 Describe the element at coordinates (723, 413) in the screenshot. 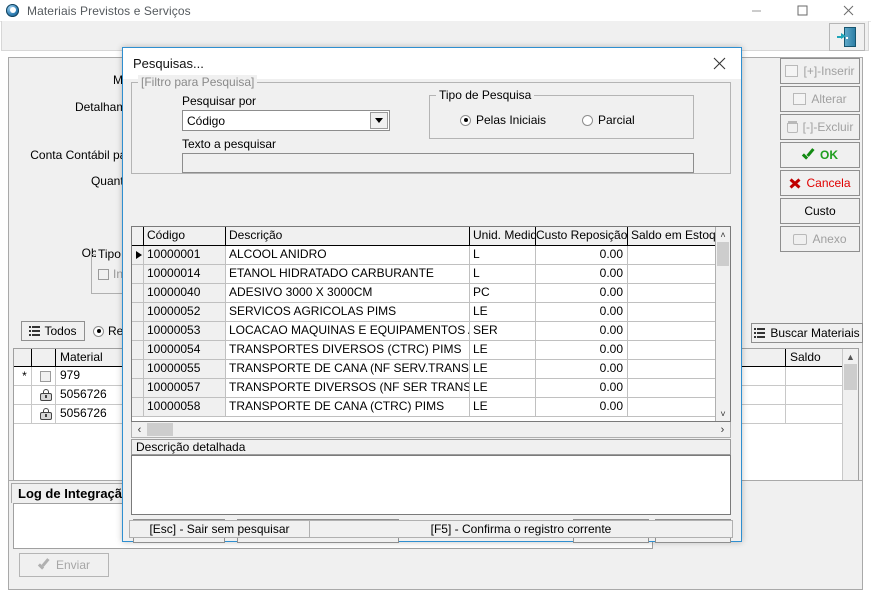

I see `scroll-down-icon: ˅` at that location.